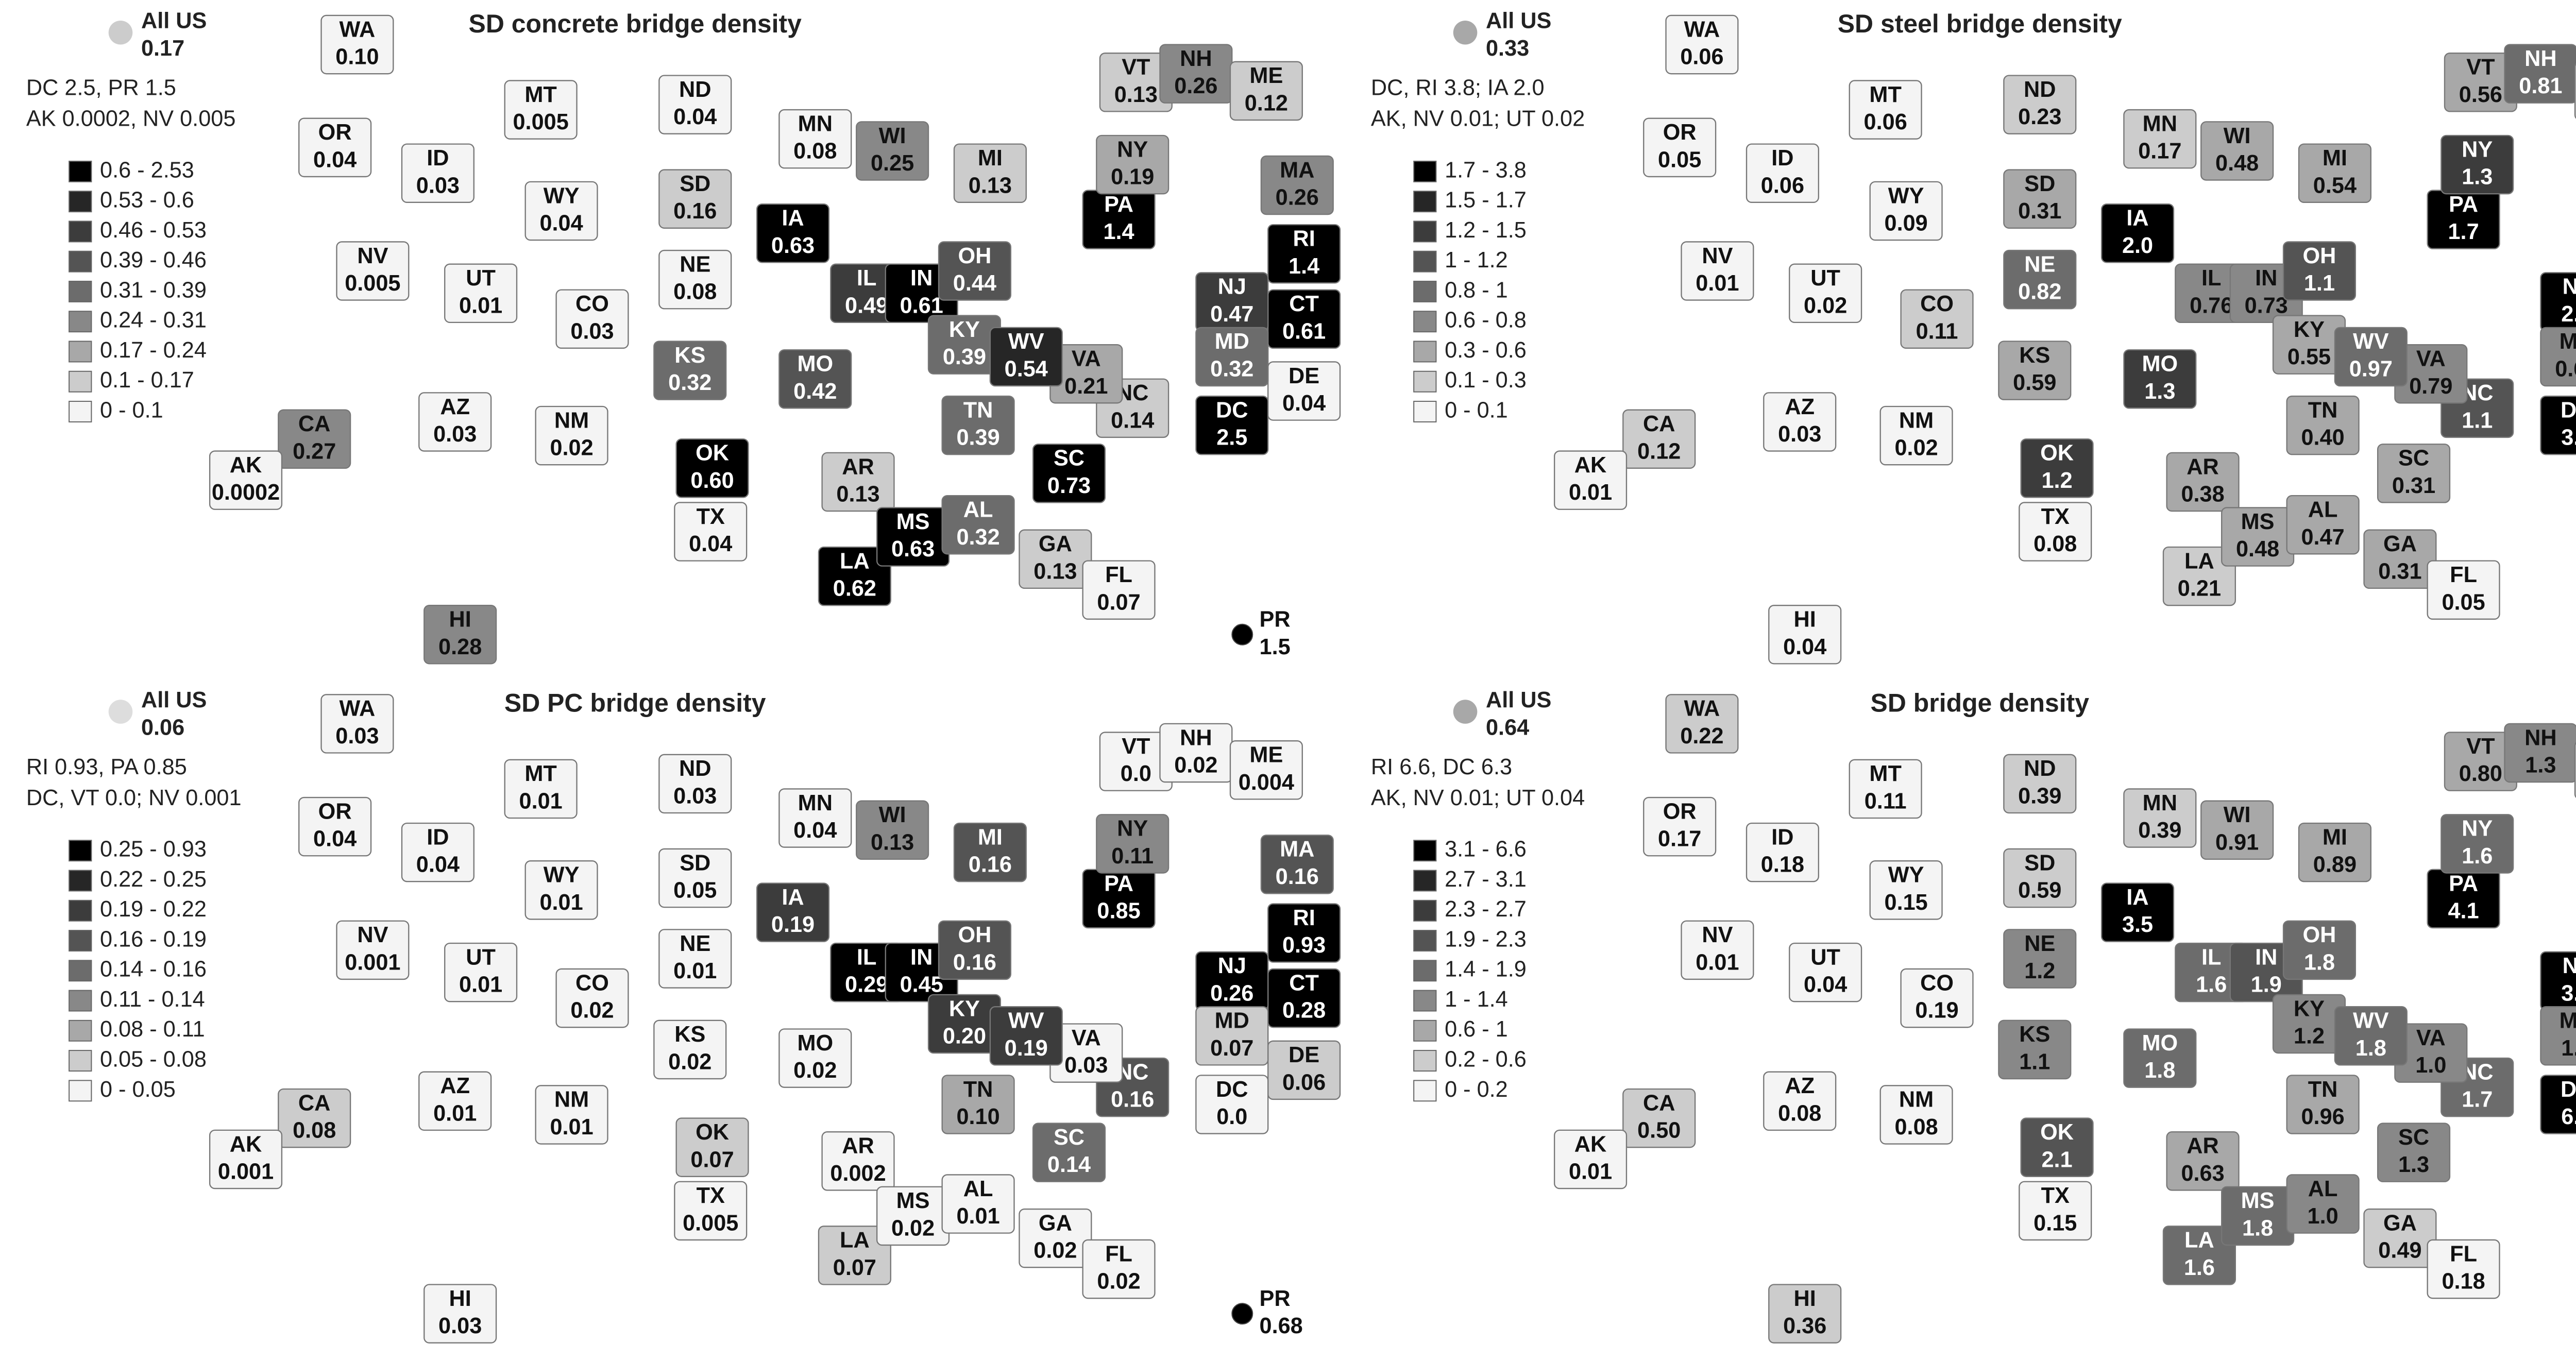 Image resolution: width=2576 pixels, height=1360 pixels. Describe the element at coordinates (1825, 957) in the screenshot. I see `state-label: UT` at that location.